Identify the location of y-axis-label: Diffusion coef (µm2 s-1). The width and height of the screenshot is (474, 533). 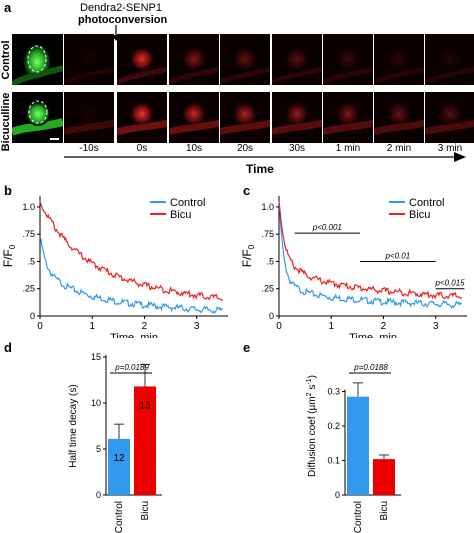
(312, 426).